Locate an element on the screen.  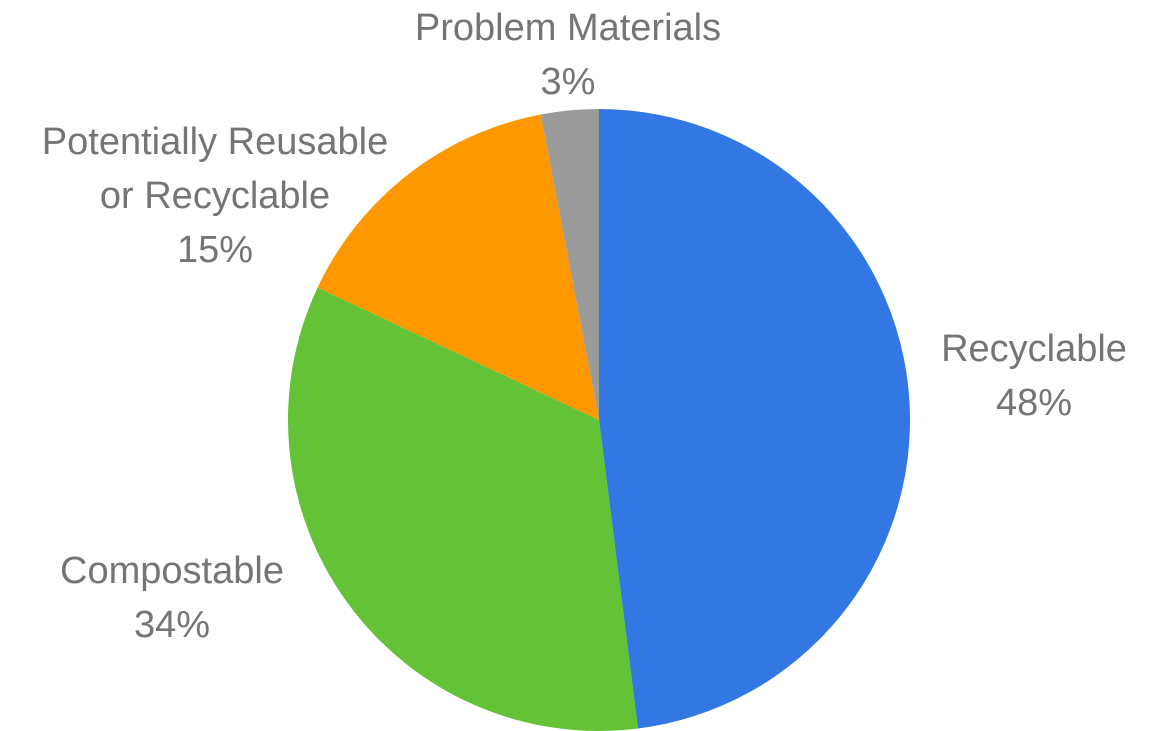
slice-name-potentially-reusable-line2: or Recyclable is located at coordinates (215, 196).